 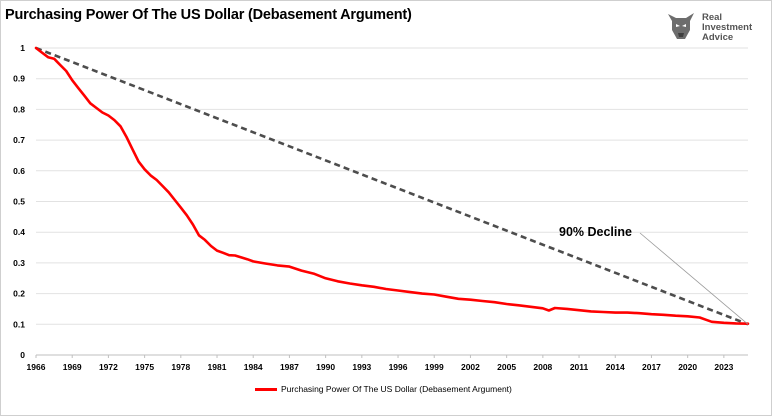 I want to click on x-tick-label: 1993, so click(x=361, y=367).